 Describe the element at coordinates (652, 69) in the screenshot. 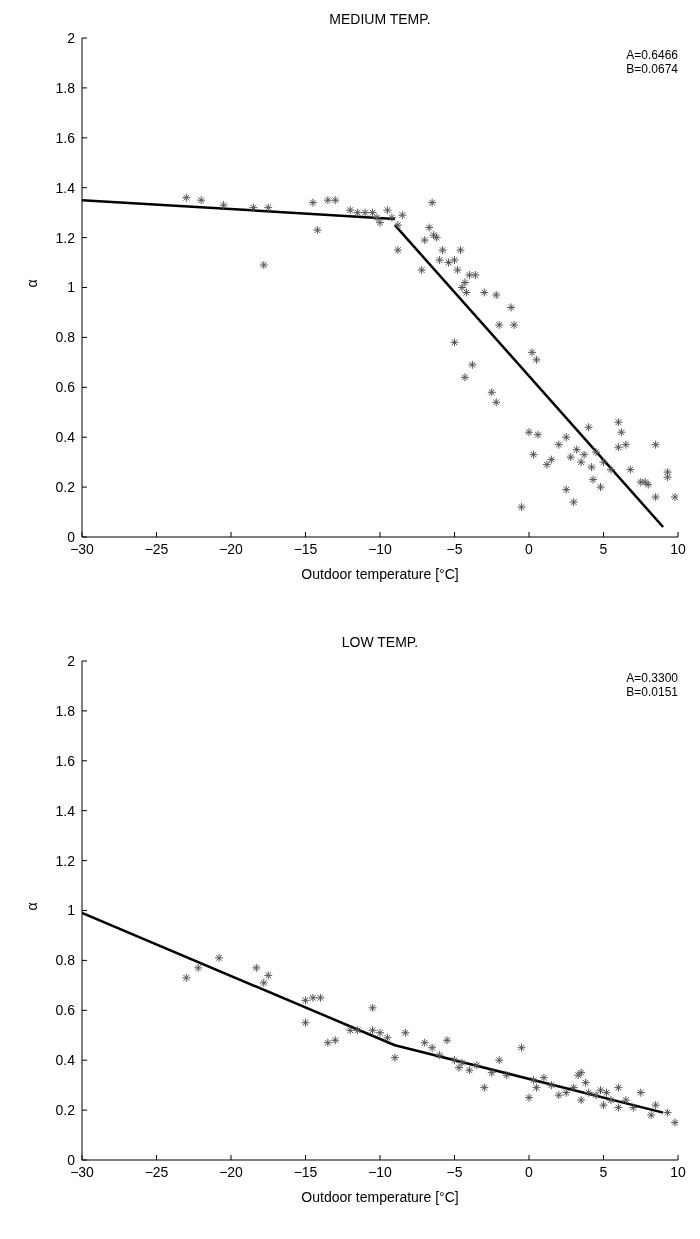

I see `annotation: B=0.0674` at that location.